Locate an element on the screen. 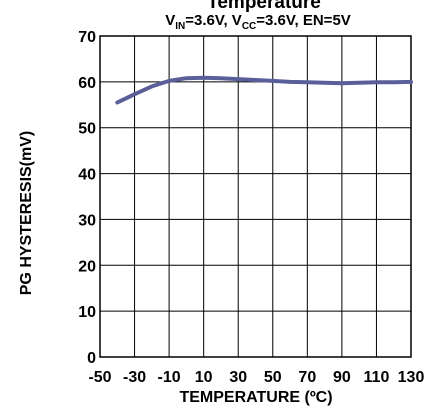 The width and height of the screenshot is (432, 414). y-tick-label: 10 is located at coordinates (87, 312).